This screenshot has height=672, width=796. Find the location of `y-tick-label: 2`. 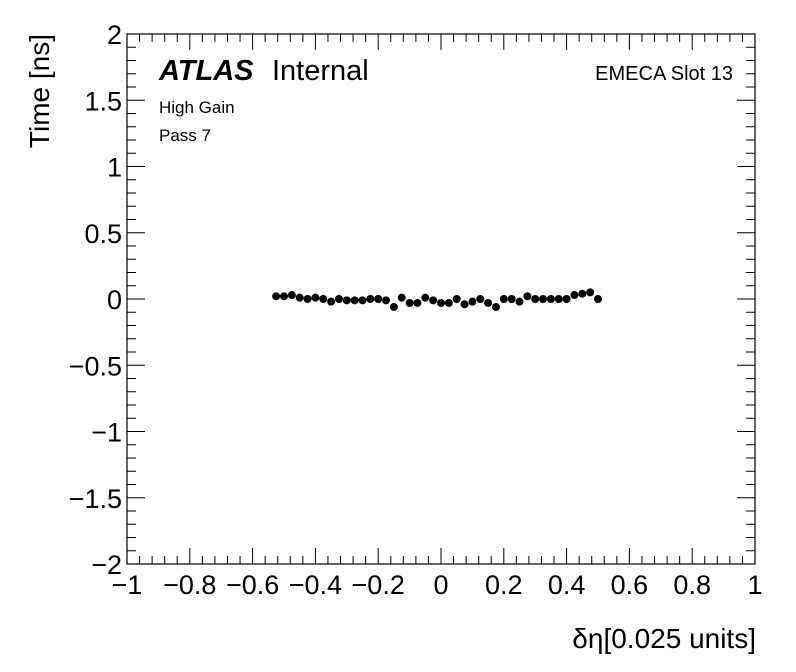

y-tick-label: 2 is located at coordinates (114, 35).